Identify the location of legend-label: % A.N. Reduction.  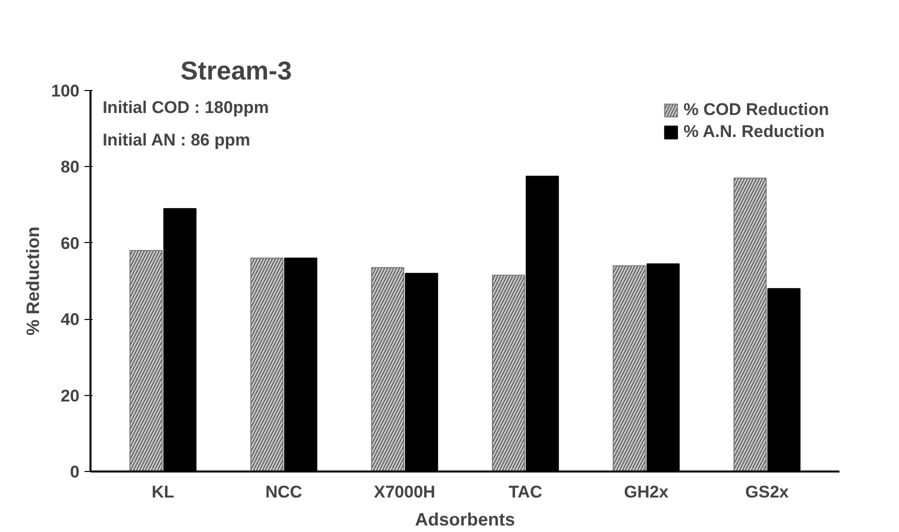
(754, 132).